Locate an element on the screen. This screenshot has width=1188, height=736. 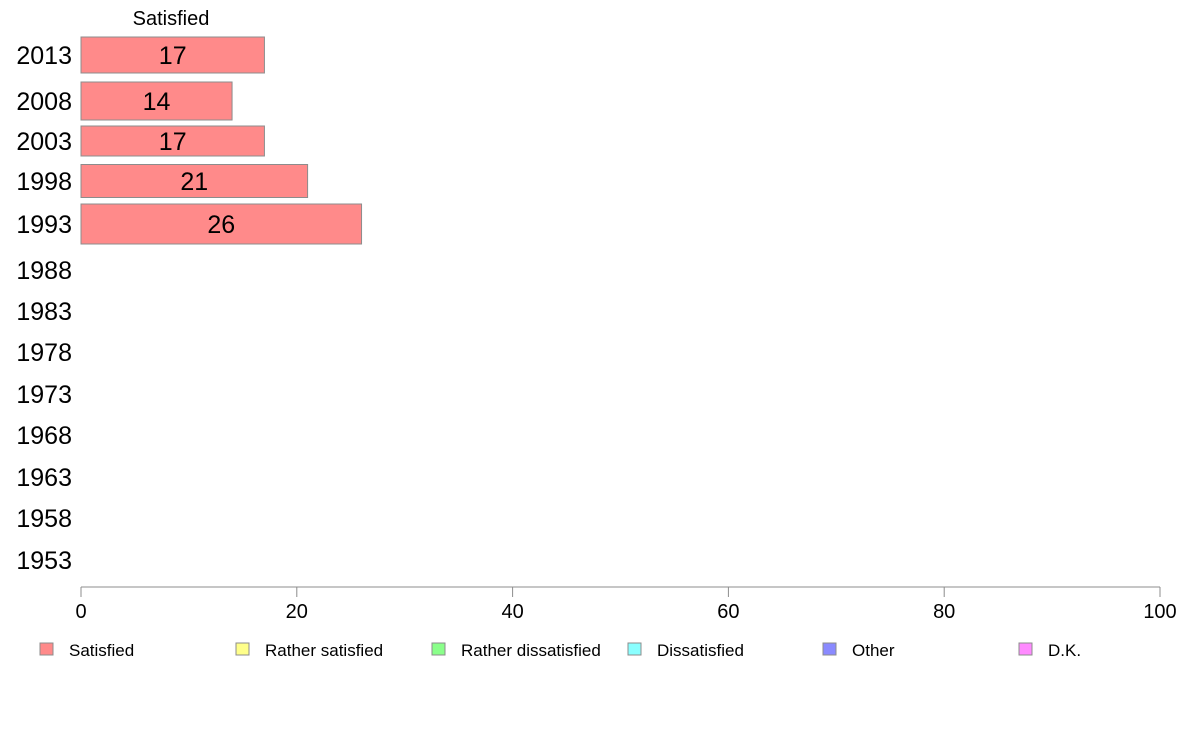
category-label: 1978 is located at coordinates (44, 353).